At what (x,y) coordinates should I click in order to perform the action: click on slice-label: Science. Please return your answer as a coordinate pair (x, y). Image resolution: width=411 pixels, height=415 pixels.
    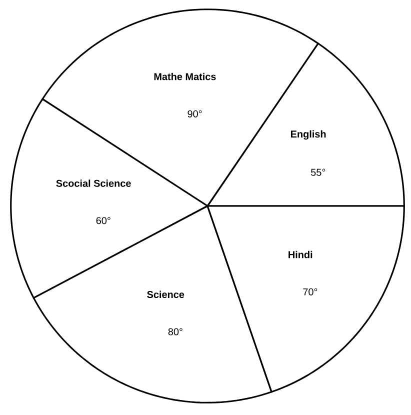
    Looking at the image, I should click on (165, 294).